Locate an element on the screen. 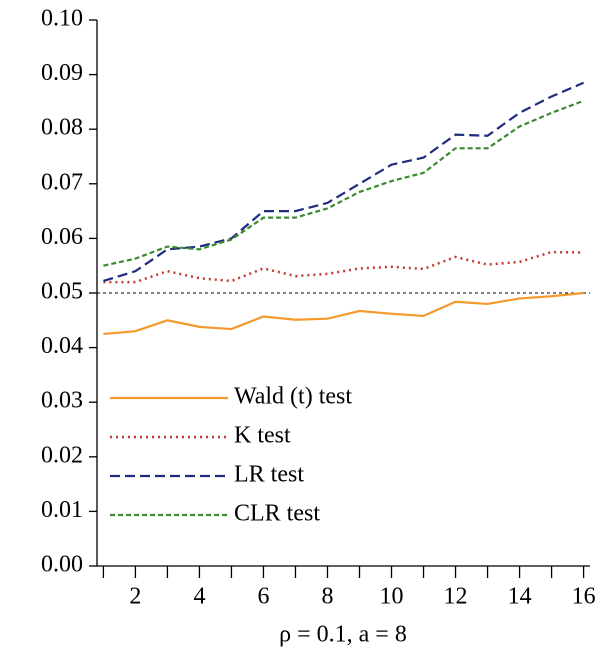 Image resolution: width=611 pixels, height=660 pixels. x-tick-label: 14 is located at coordinates (520, 597).